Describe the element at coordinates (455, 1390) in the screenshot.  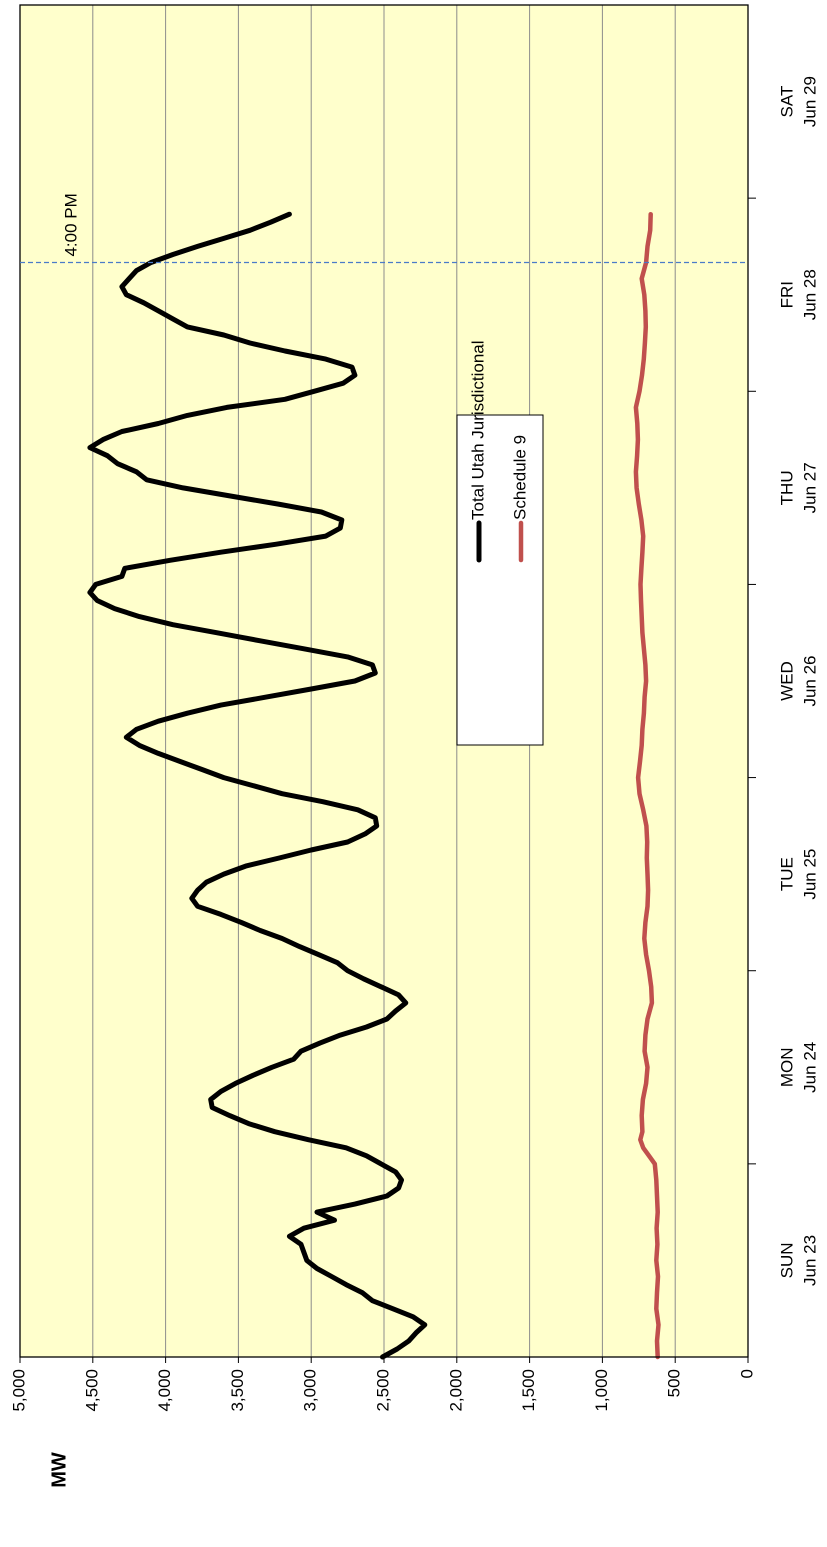
I see `value-tick-label: 2,000` at that location.